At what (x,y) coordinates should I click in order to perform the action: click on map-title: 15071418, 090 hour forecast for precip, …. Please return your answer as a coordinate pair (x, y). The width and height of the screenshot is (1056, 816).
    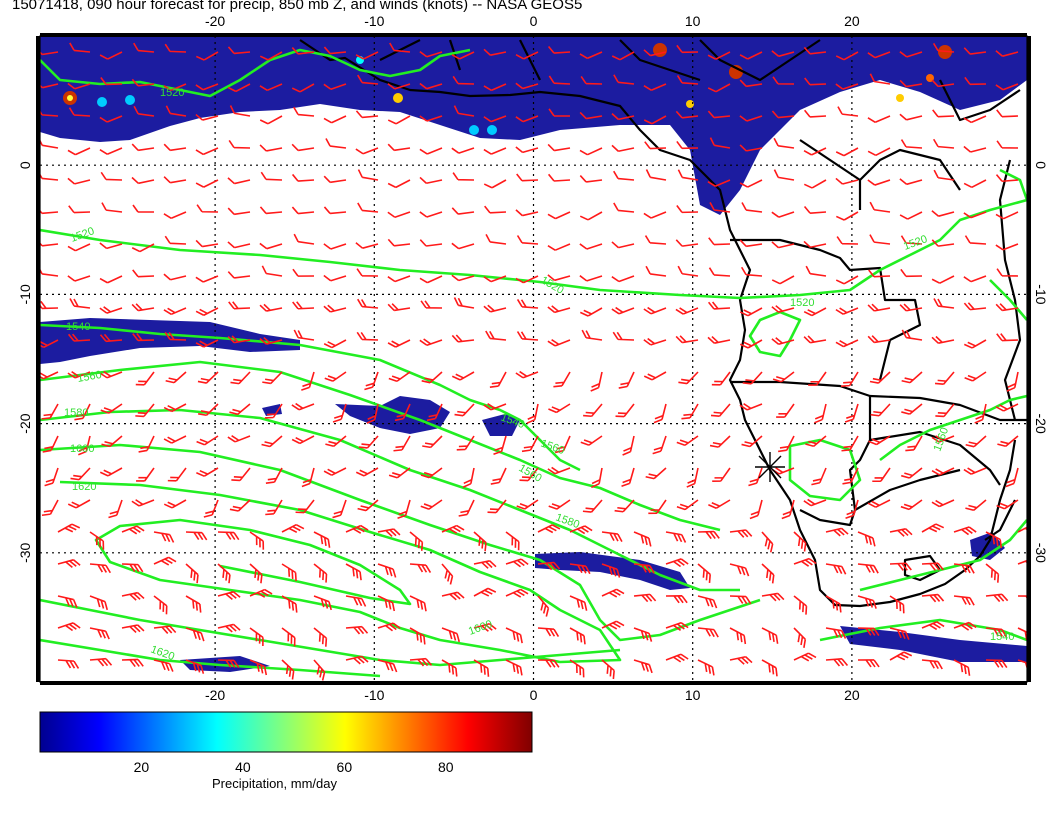
    Looking at the image, I should click on (297, 6).